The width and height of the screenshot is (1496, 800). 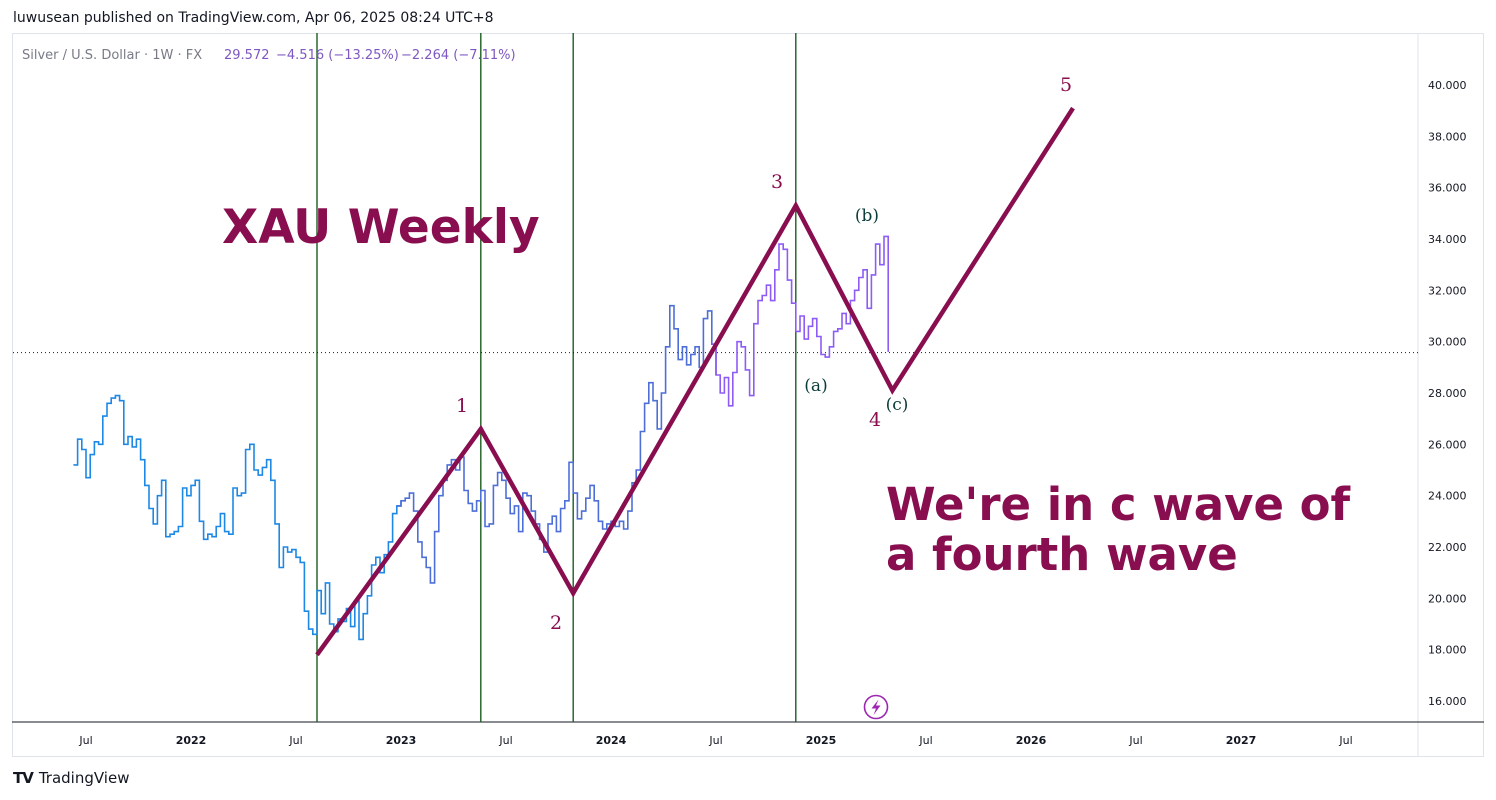 What do you see at coordinates (23, 778) in the screenshot?
I see `tradingview-logo-icon: TV` at bounding box center [23, 778].